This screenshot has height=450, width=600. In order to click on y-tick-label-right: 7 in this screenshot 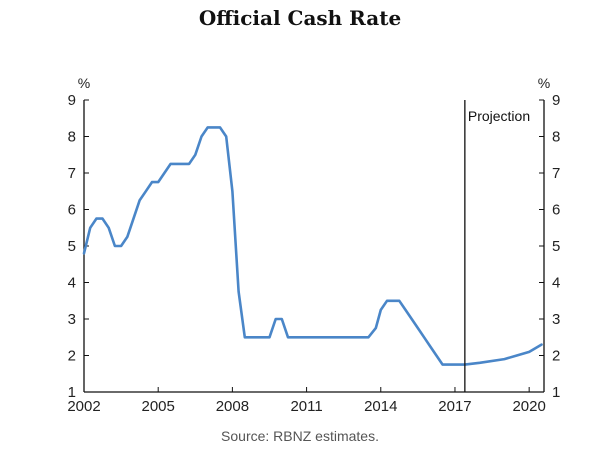, I will do `click(556, 173)`.